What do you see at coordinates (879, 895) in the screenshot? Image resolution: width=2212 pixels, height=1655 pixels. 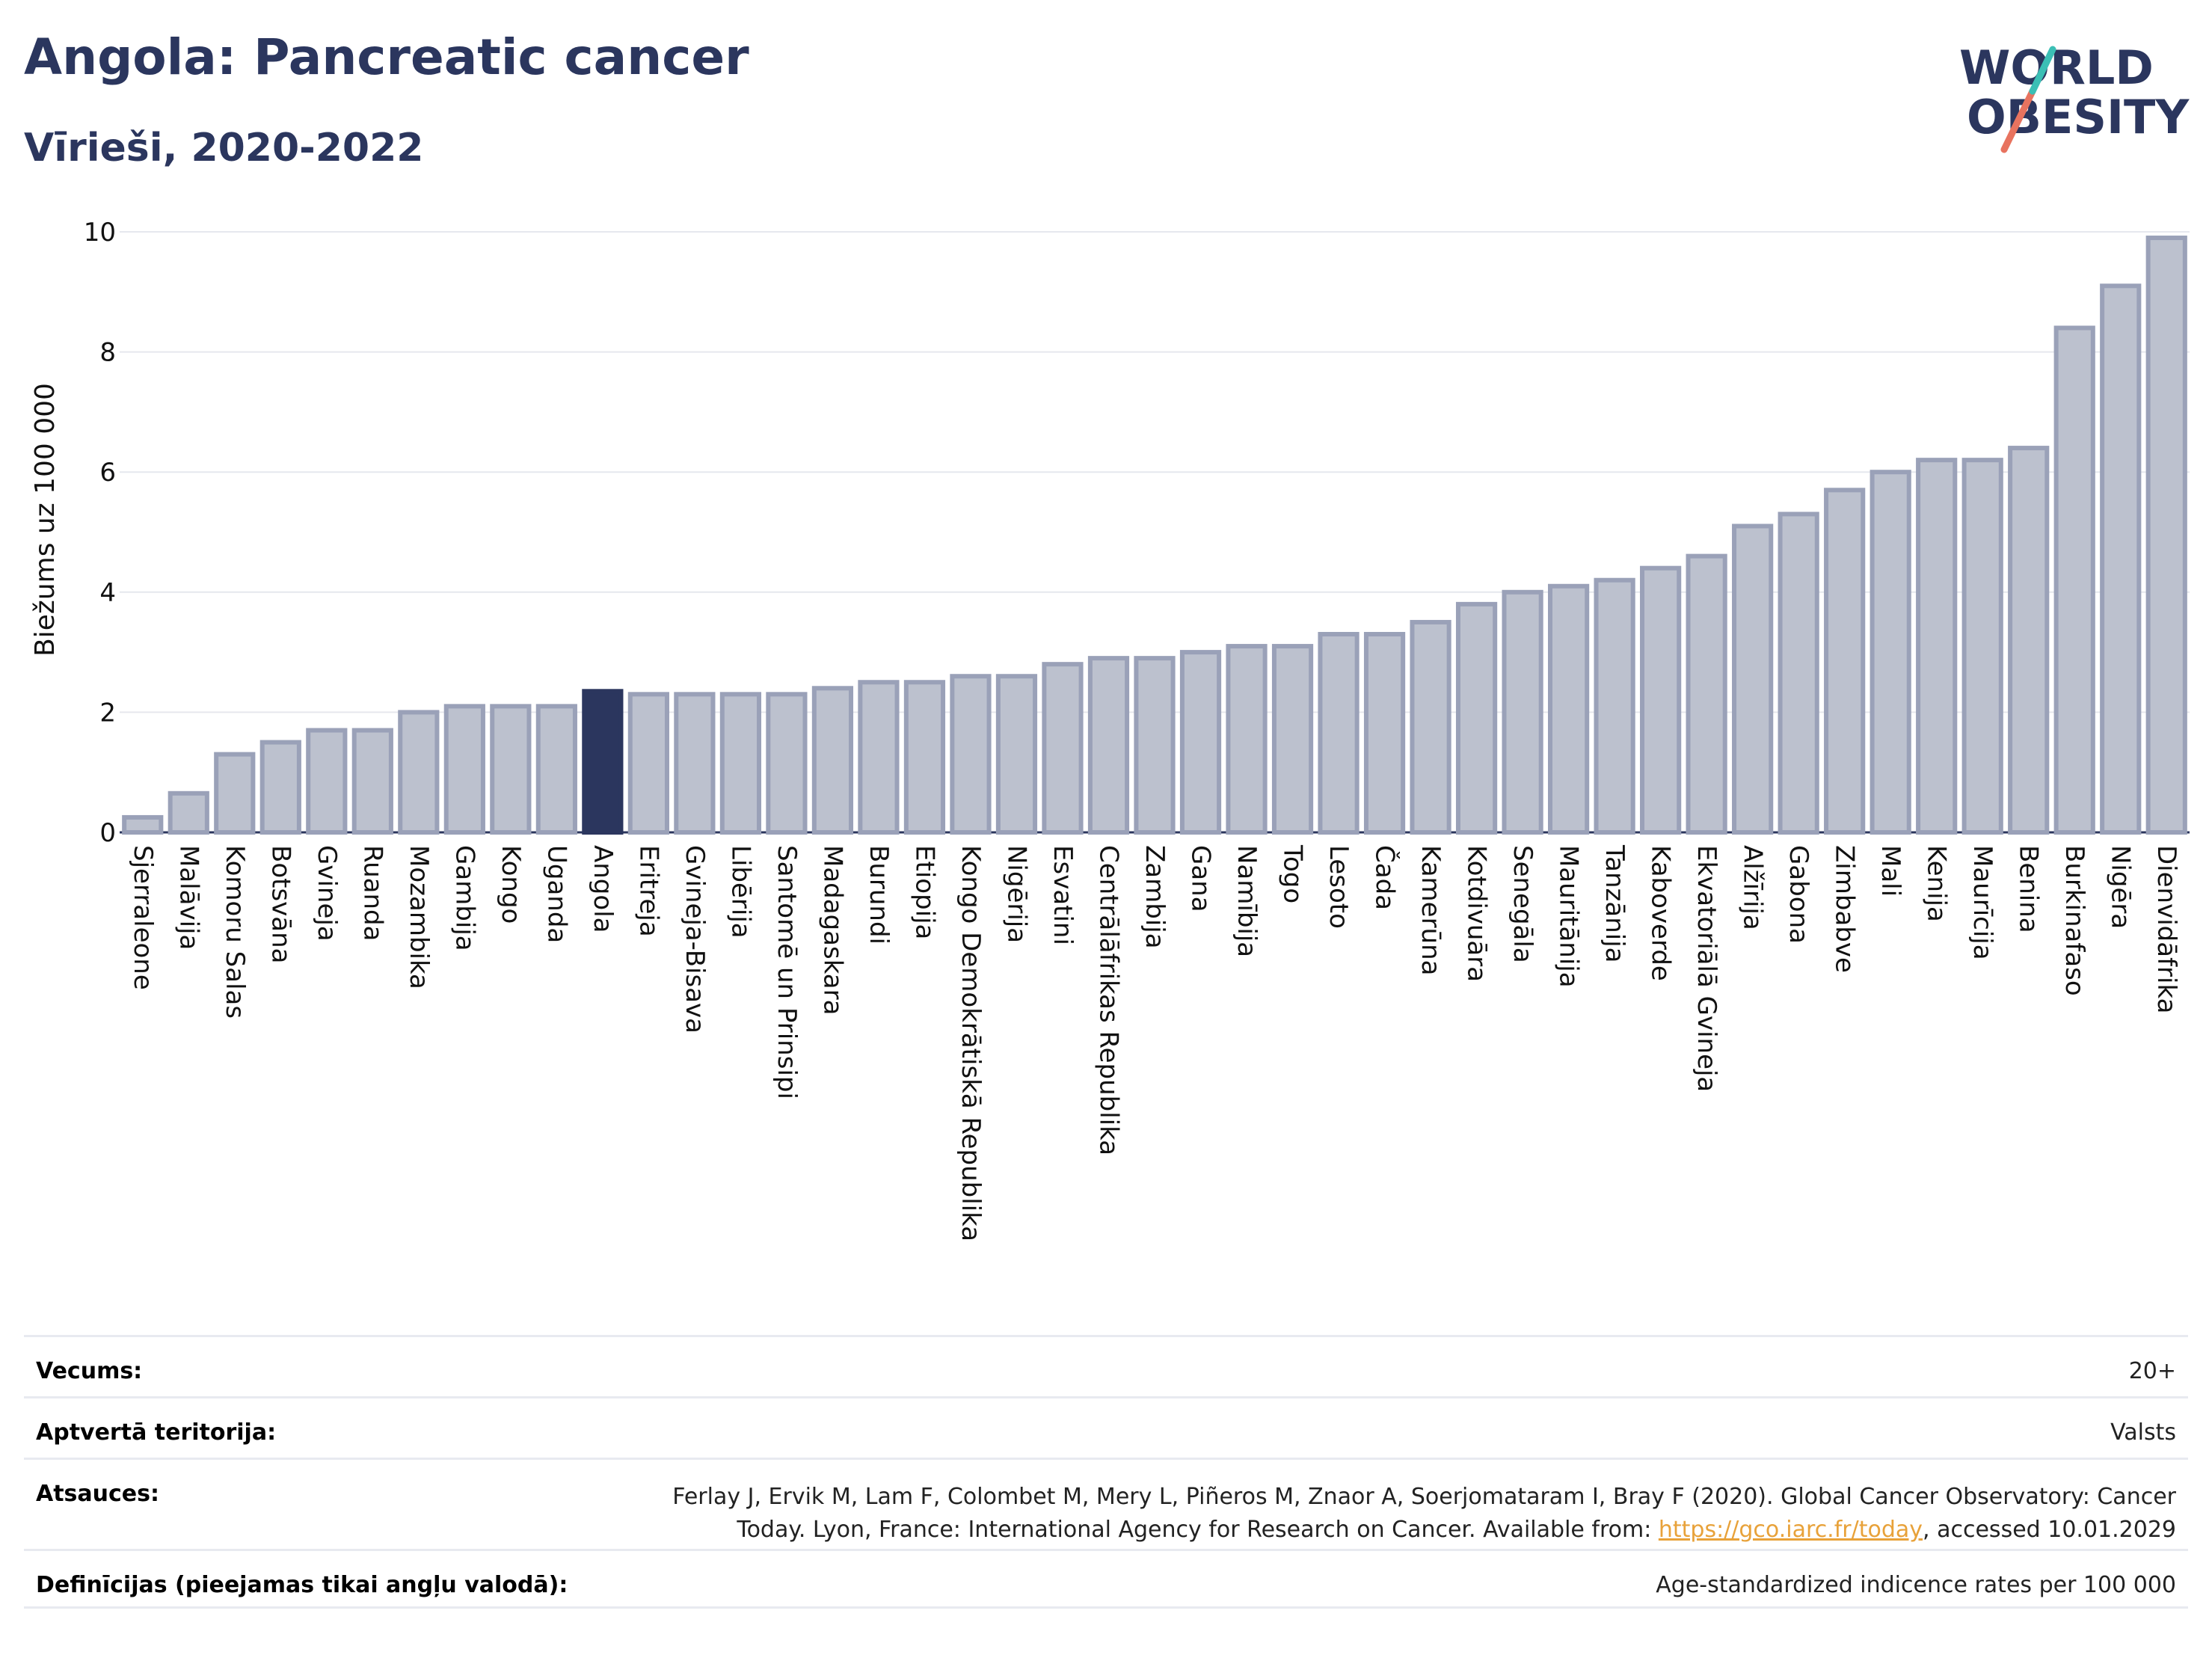 I see `x-tick-label: Burundi` at bounding box center [879, 895].